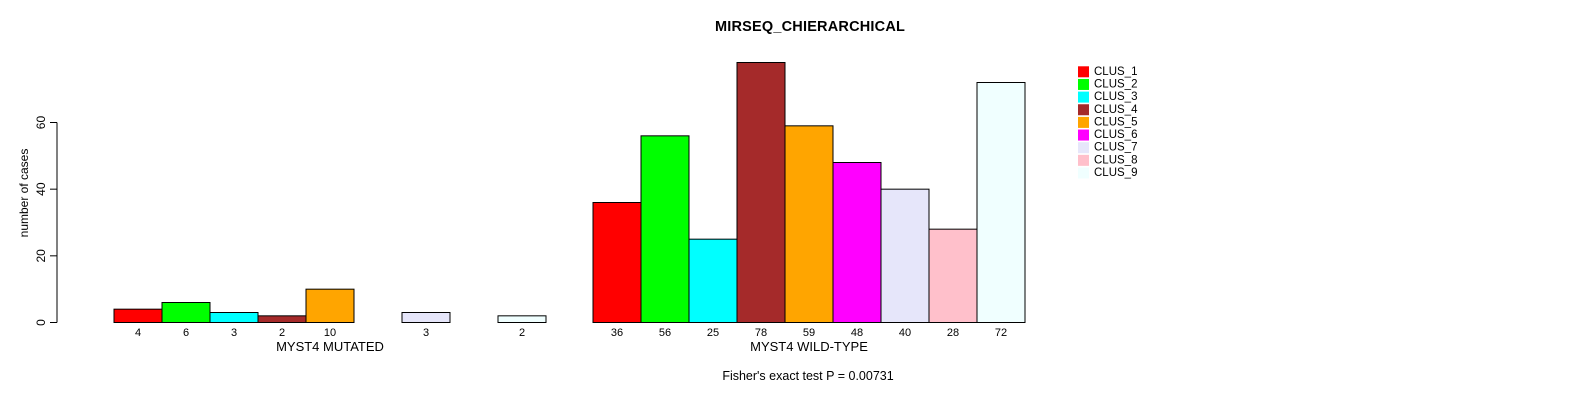 This screenshot has width=1590, height=400. I want to click on bar-value-label: 4, so click(138, 333).